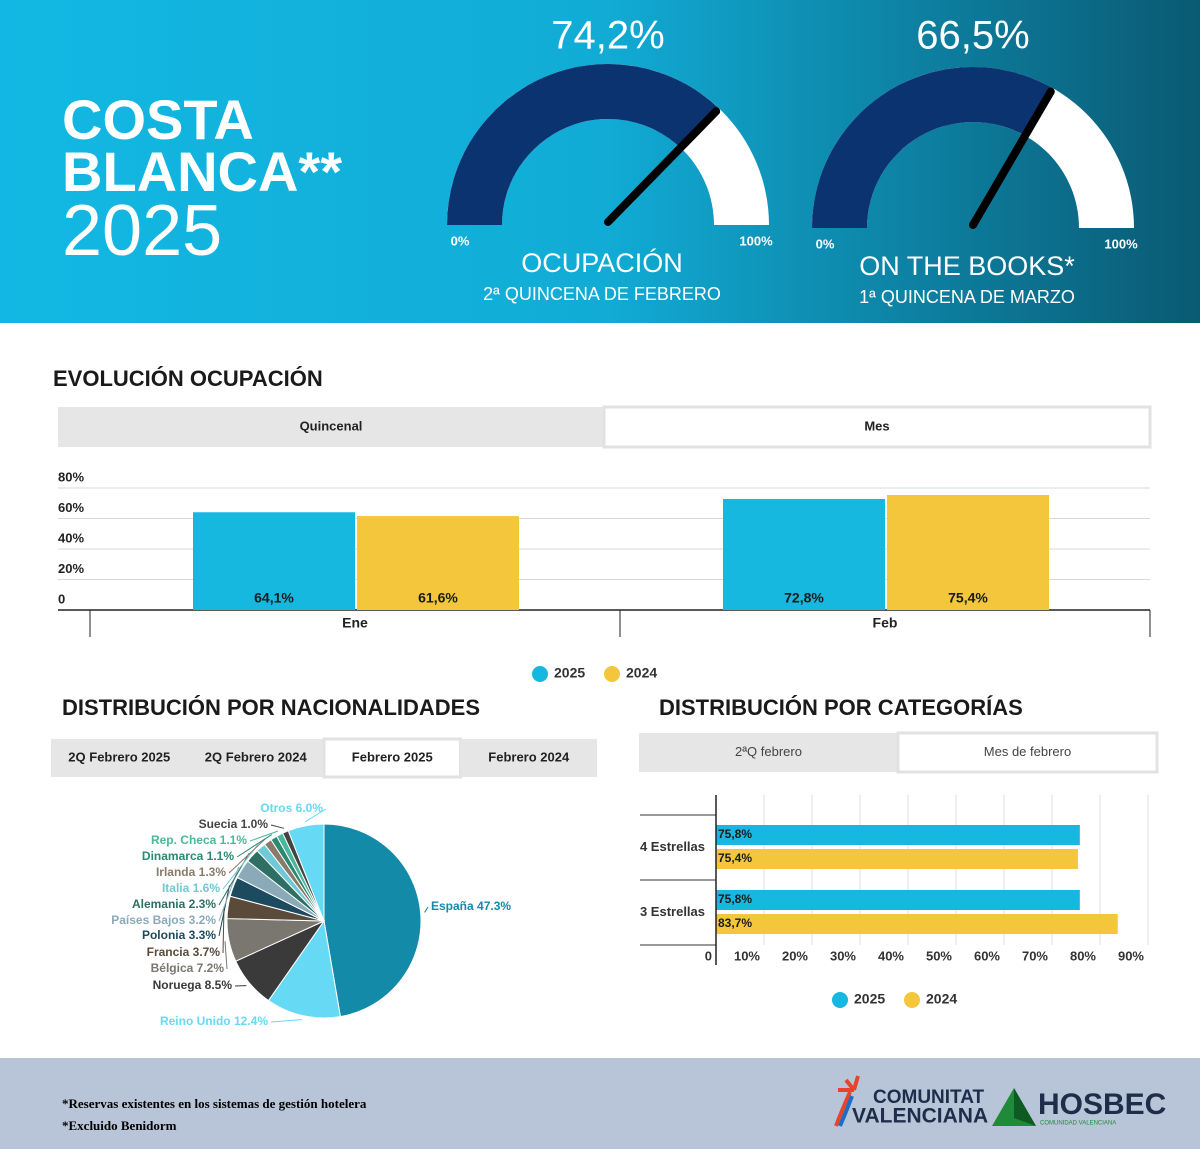  What do you see at coordinates (191, 888) in the screenshot?
I see `pie-label: Italia 1.6%` at bounding box center [191, 888].